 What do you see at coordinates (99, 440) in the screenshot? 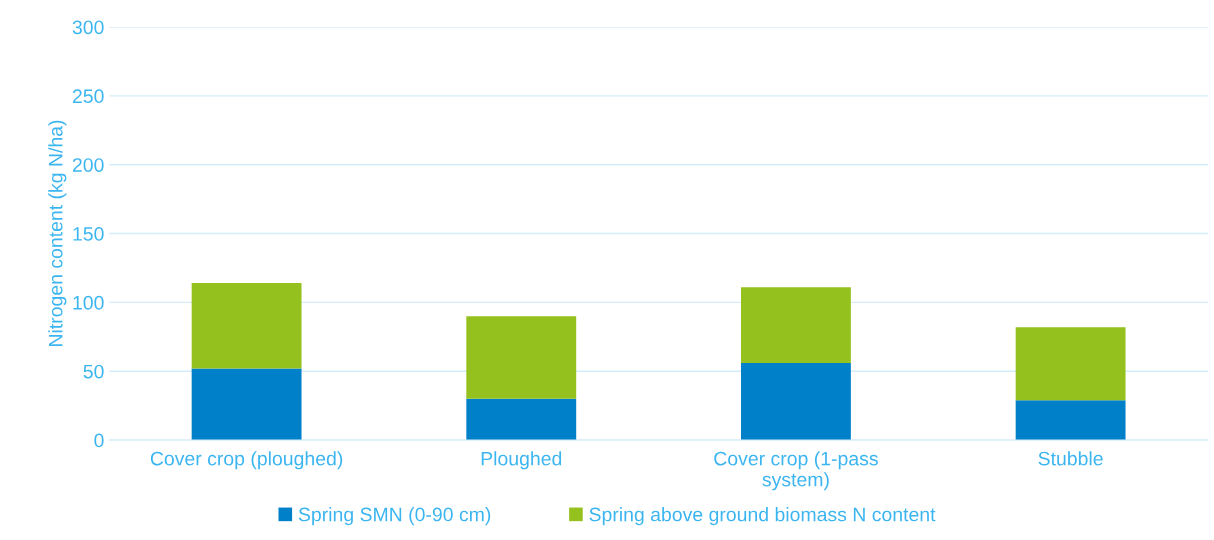
I see `y-tick-label: 0` at bounding box center [99, 440].